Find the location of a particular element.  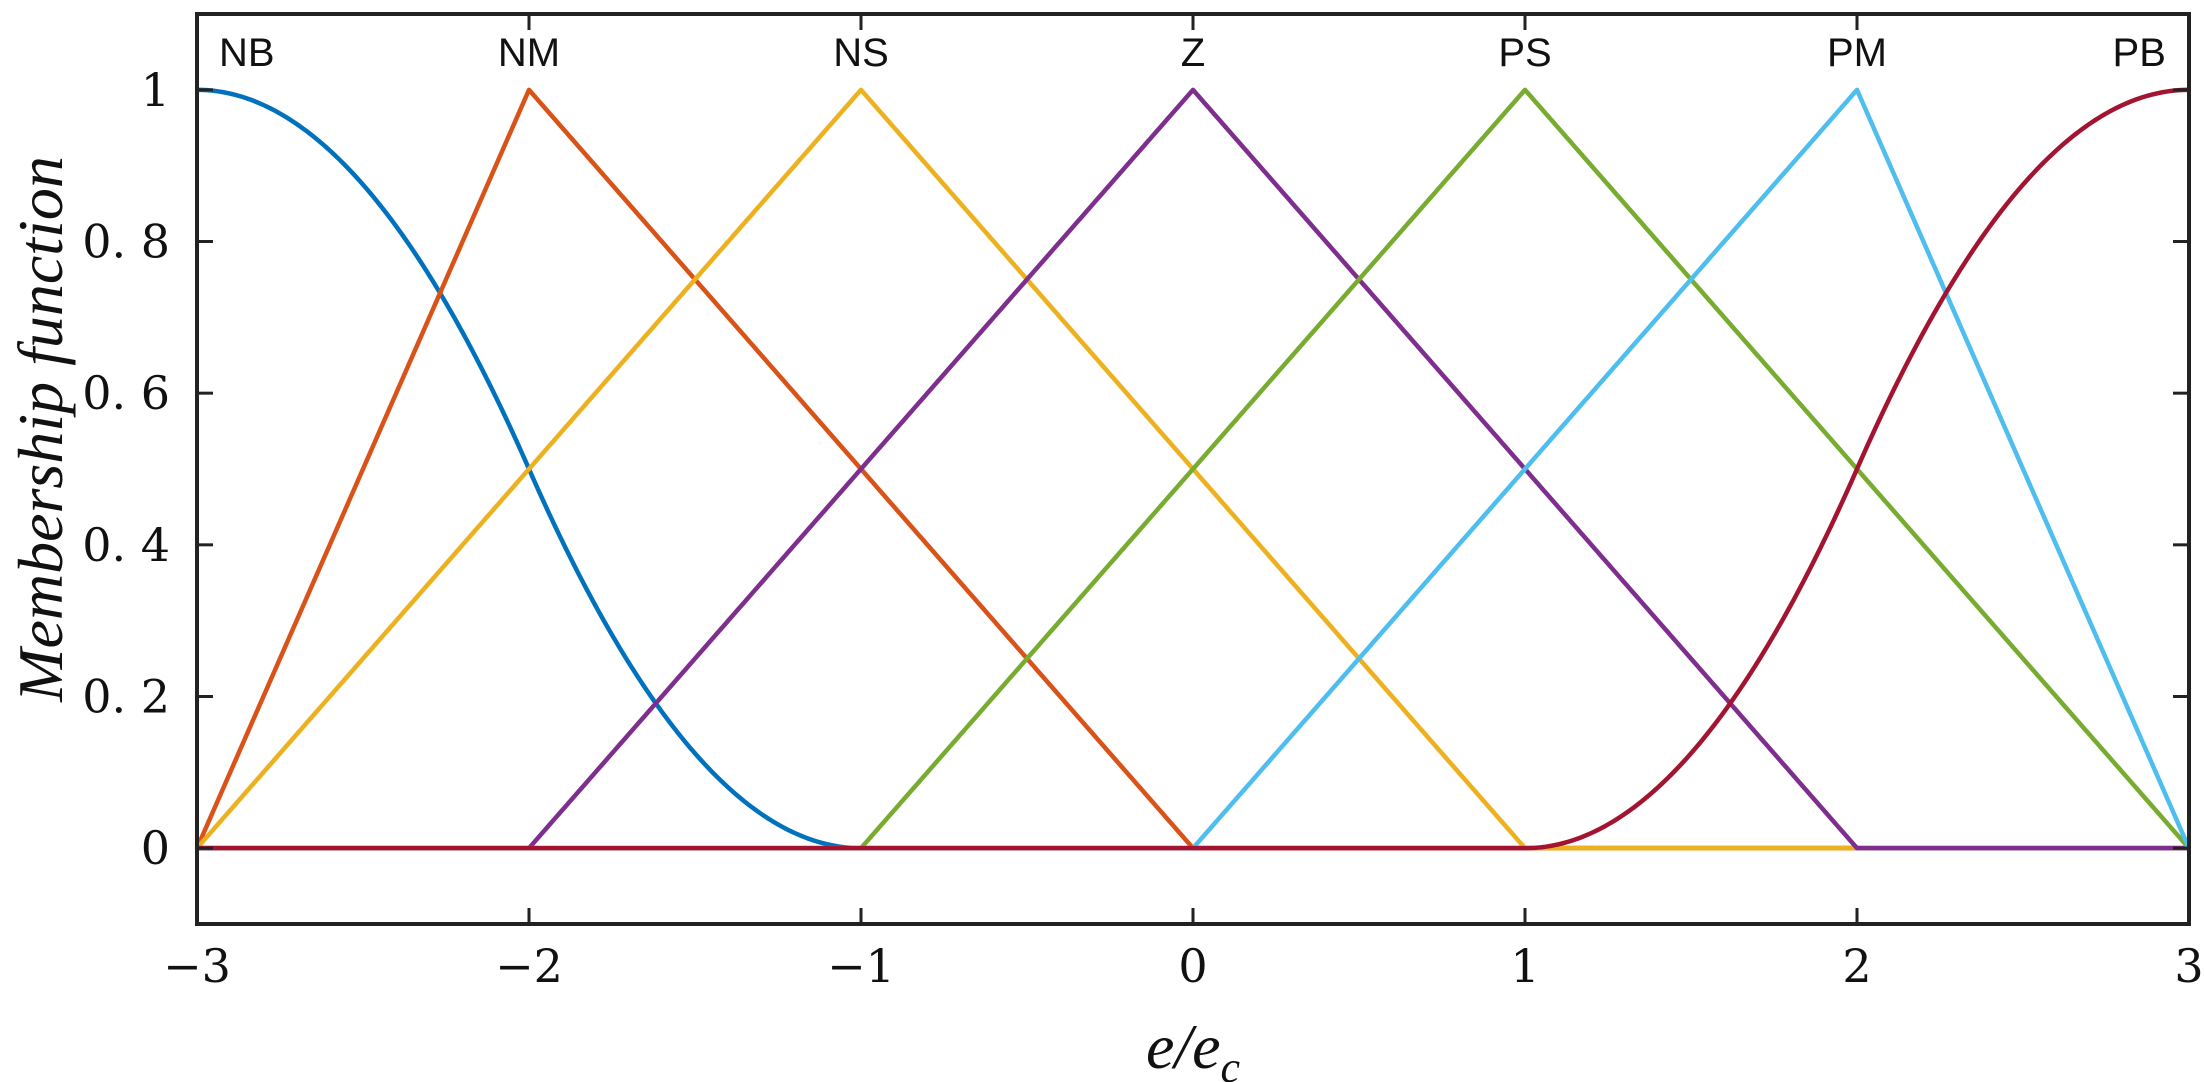

x-axis-title: e/ec is located at coordinates (1193, 1046).